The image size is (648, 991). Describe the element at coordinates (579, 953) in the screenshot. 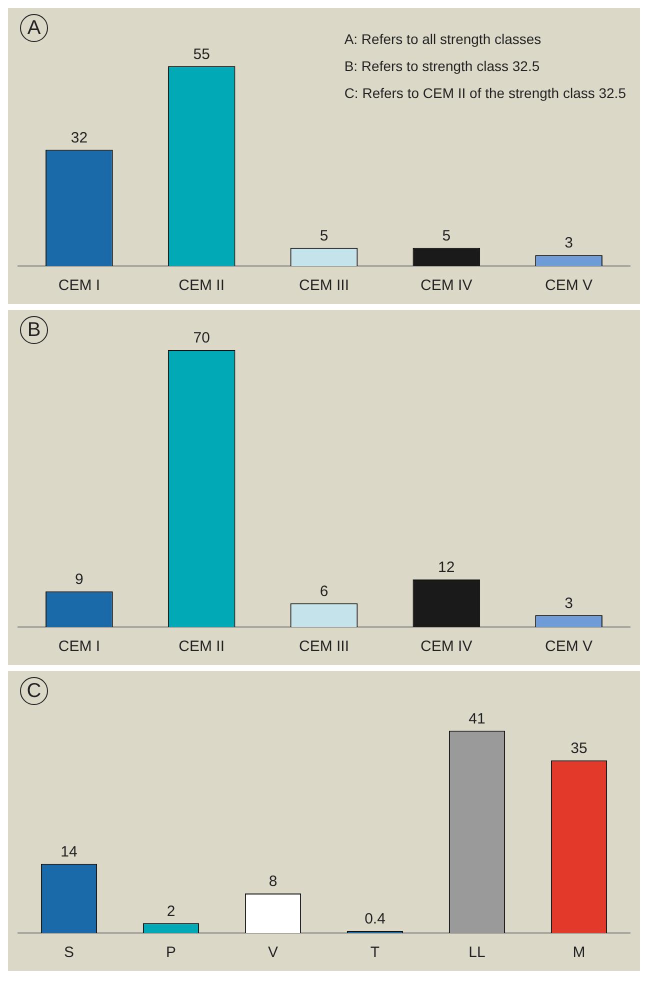

I see `x-tick-label: M` at that location.